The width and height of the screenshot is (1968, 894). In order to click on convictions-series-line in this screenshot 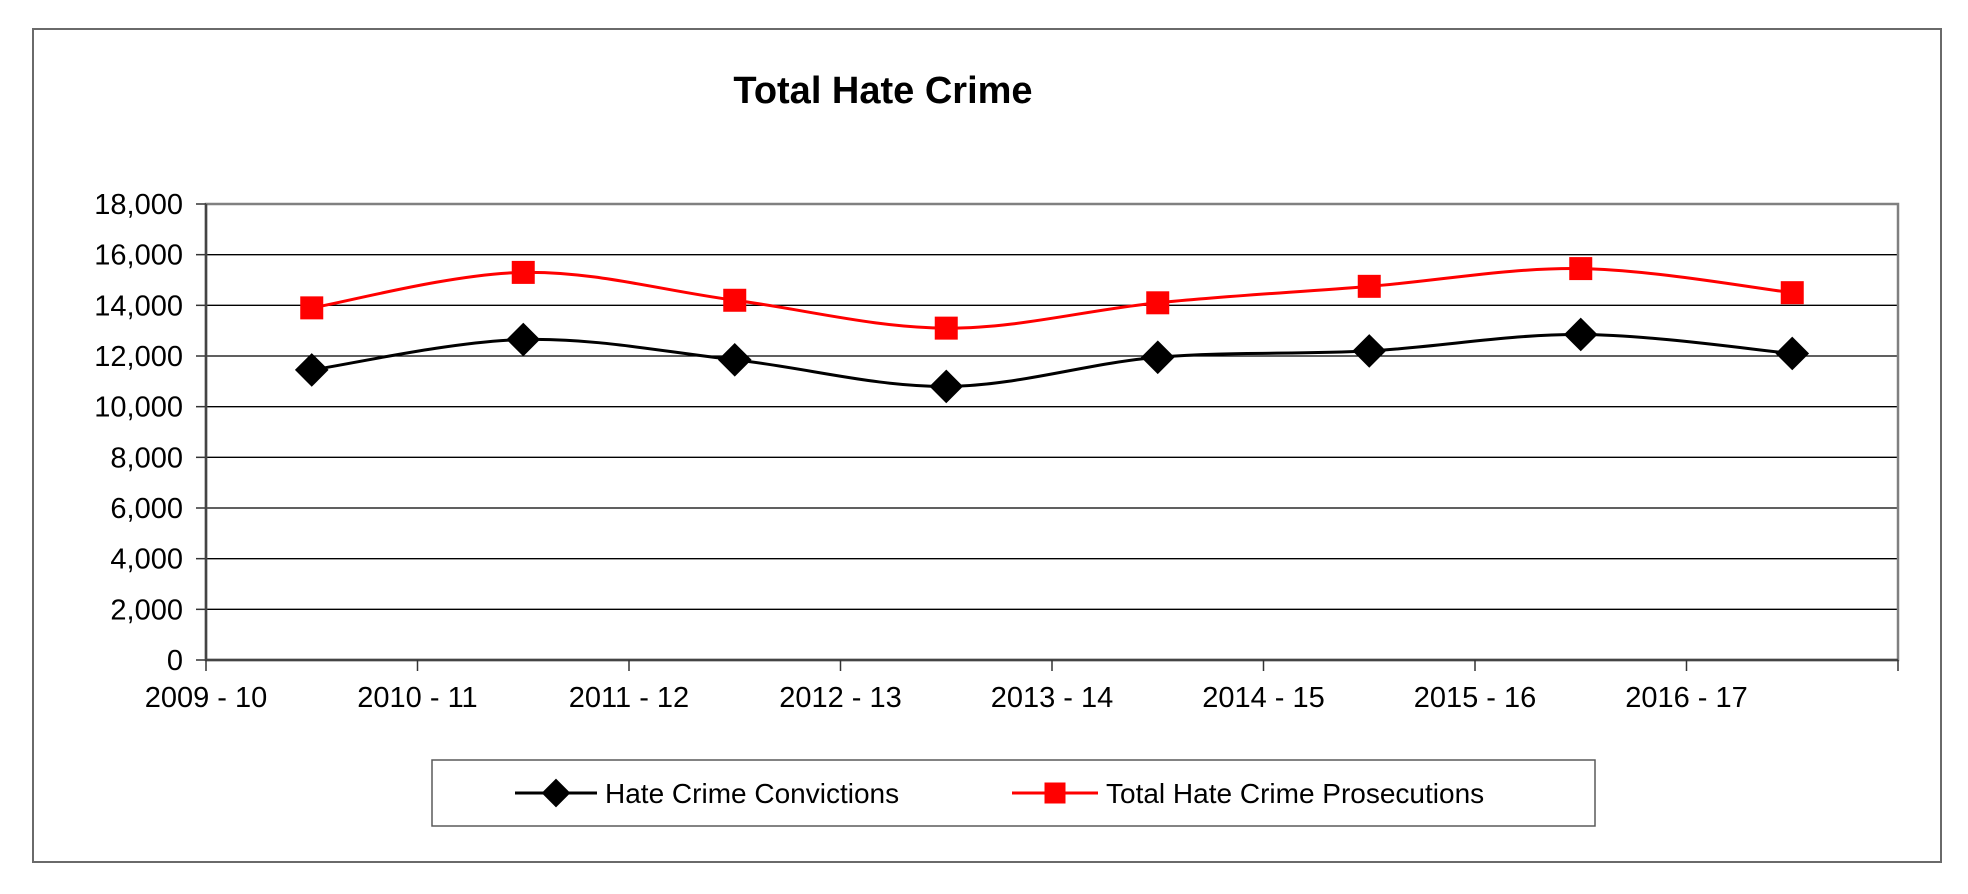, I will do `click(1052, 360)`.